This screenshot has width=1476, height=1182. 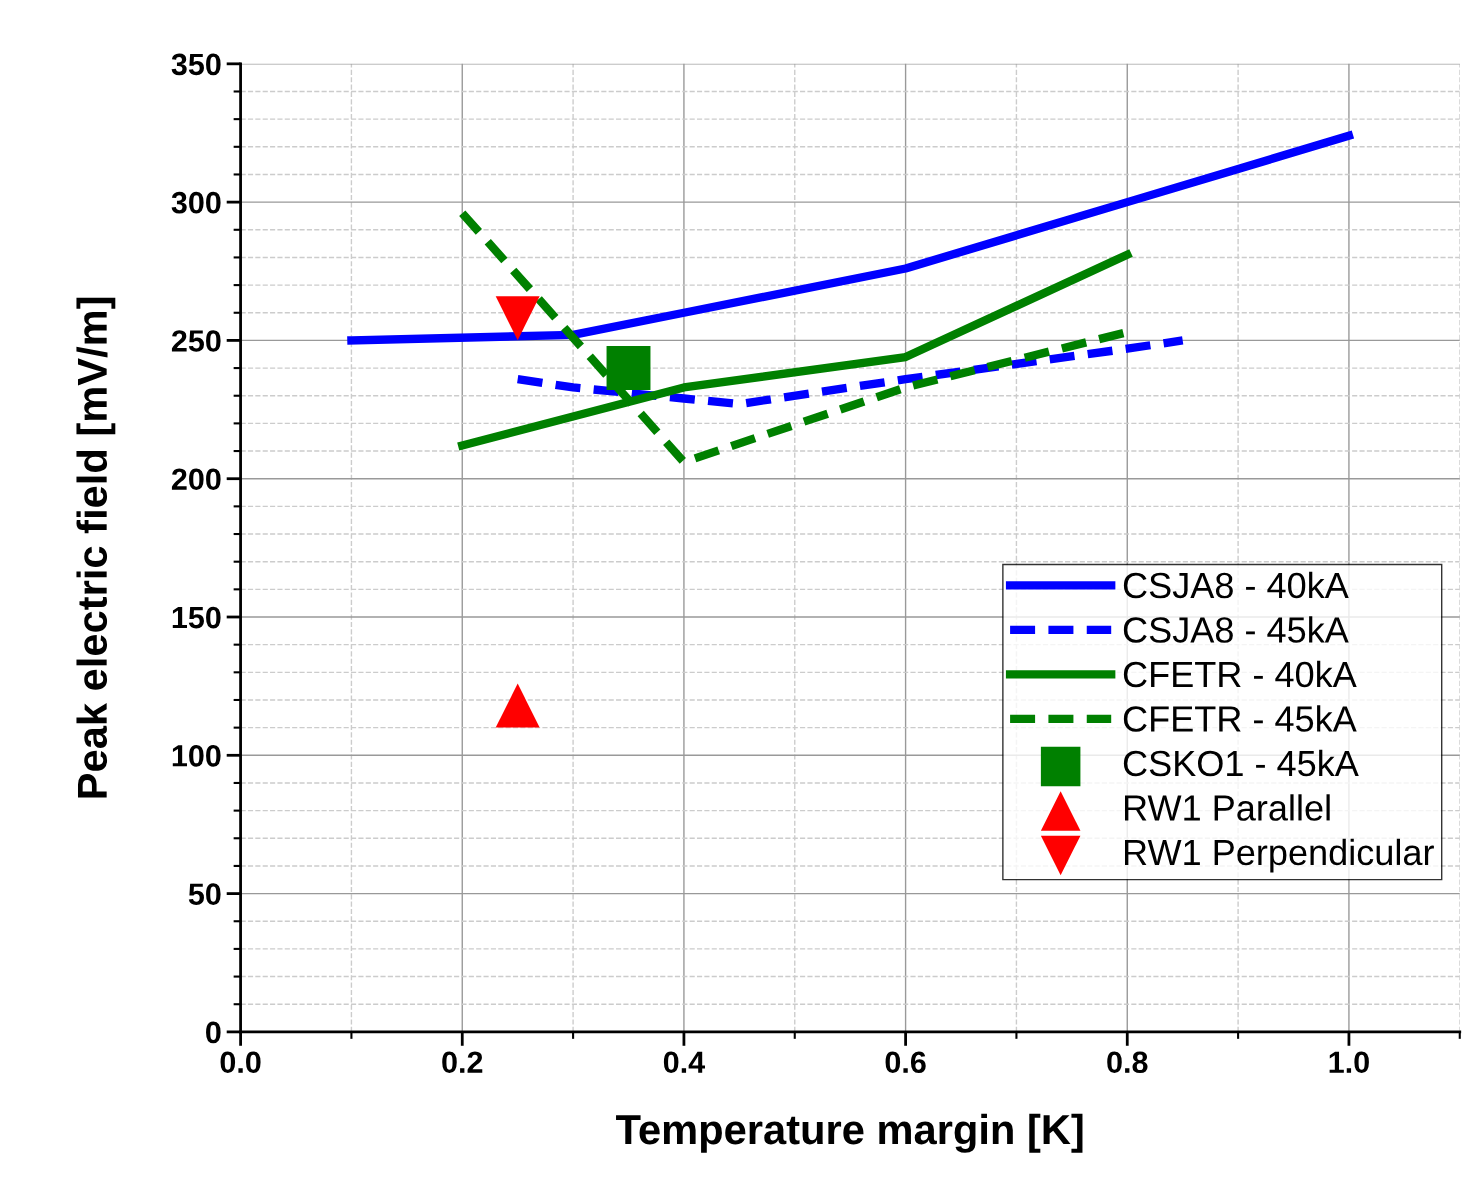 What do you see at coordinates (204, 894) in the screenshot?
I see `y-tick-label: 50` at bounding box center [204, 894].